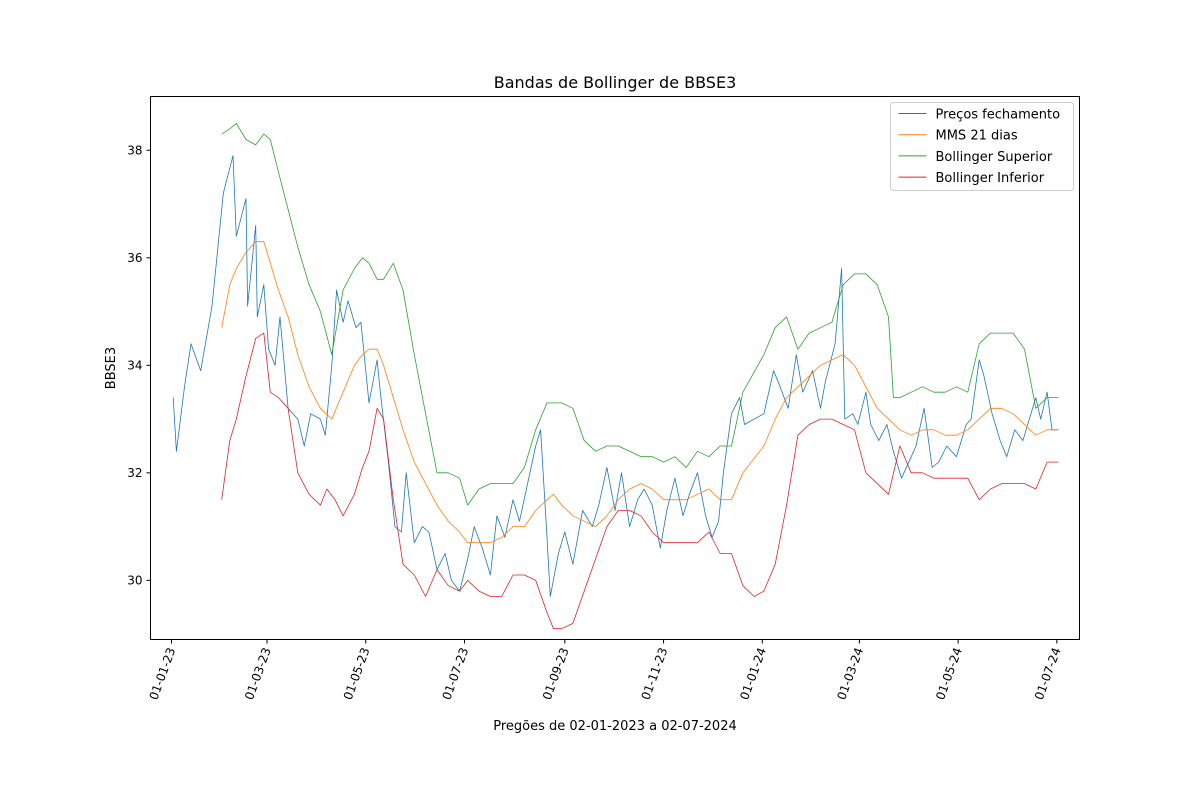  I want to click on legend-label: Bollinger Inferior, so click(990, 178).